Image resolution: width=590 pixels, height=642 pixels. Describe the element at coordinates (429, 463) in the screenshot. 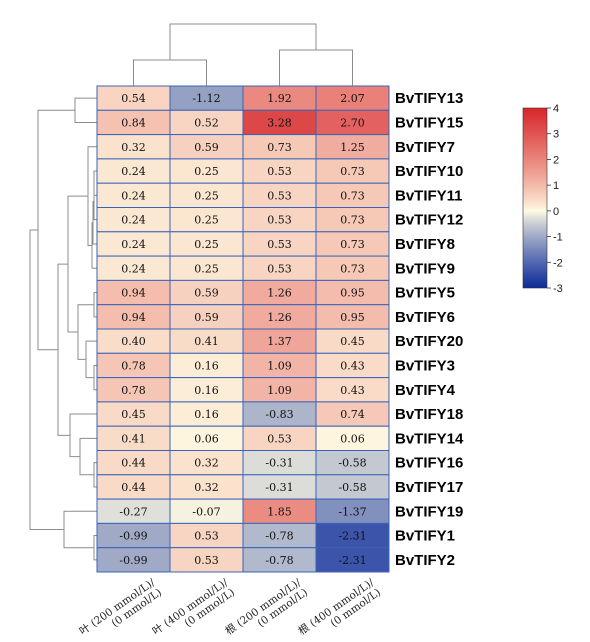

I see `row-label: BvTIFY16` at that location.